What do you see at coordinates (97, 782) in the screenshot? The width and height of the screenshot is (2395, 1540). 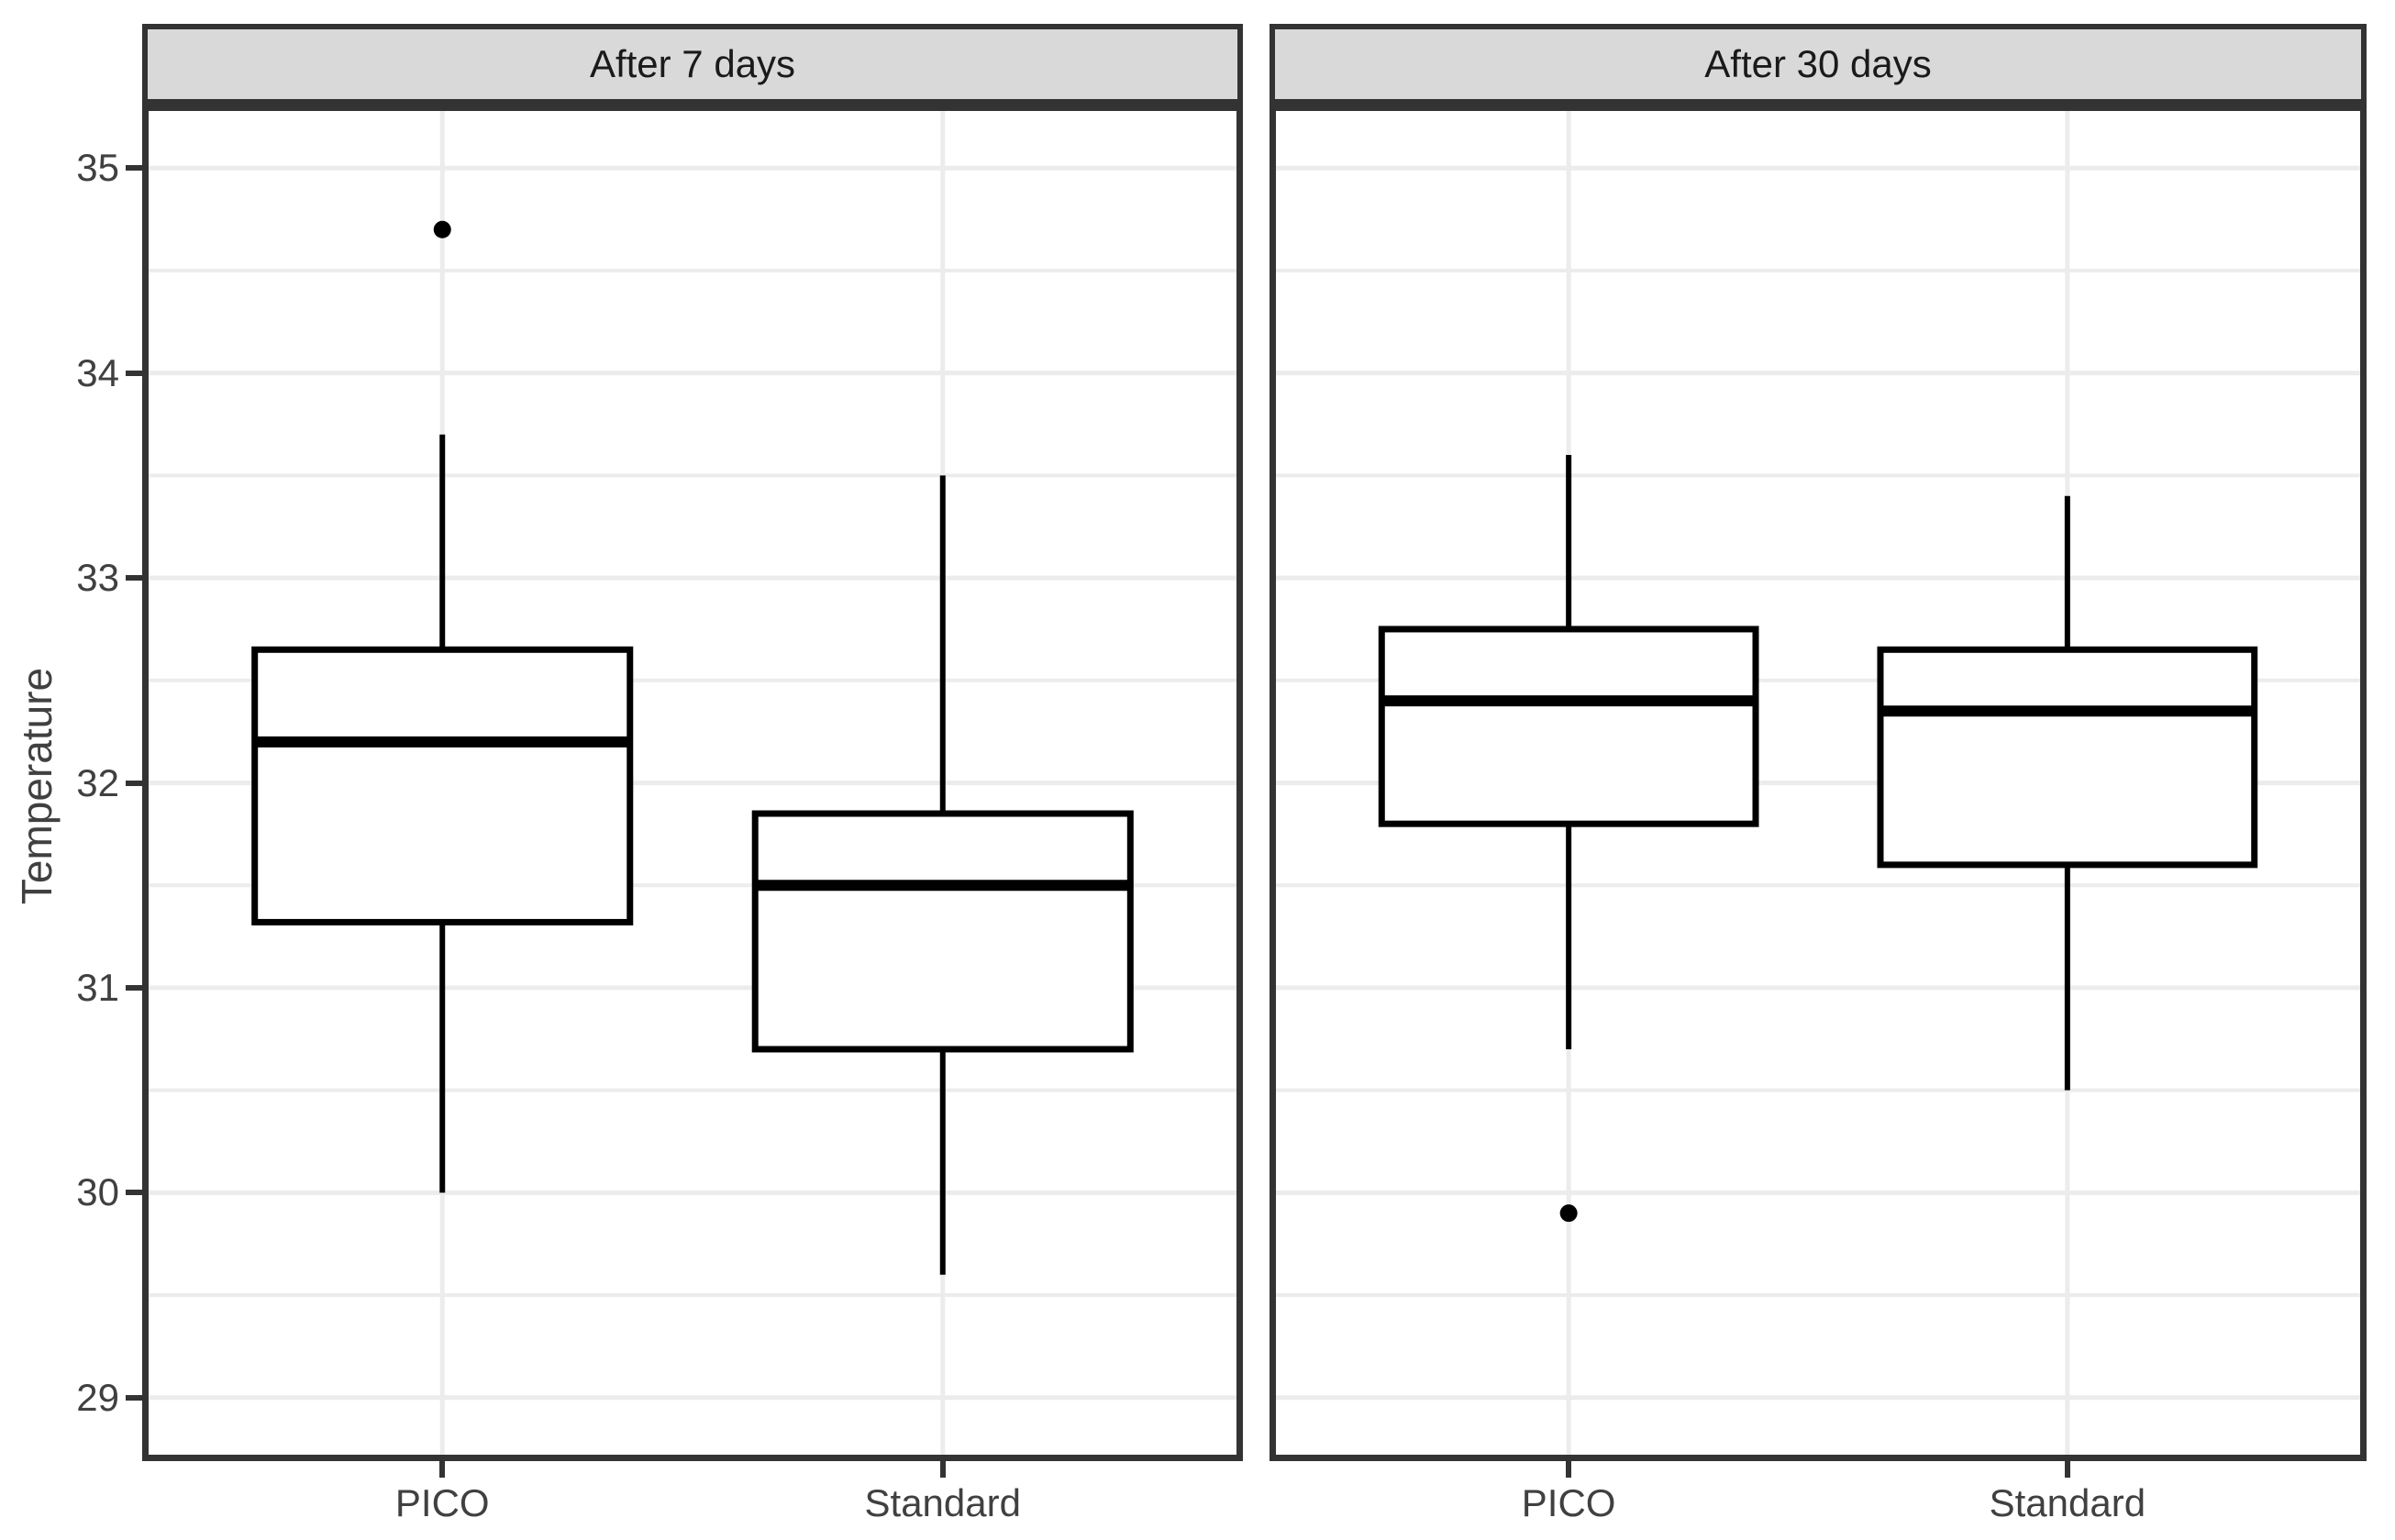 I see `y-axis-label: 32` at bounding box center [97, 782].